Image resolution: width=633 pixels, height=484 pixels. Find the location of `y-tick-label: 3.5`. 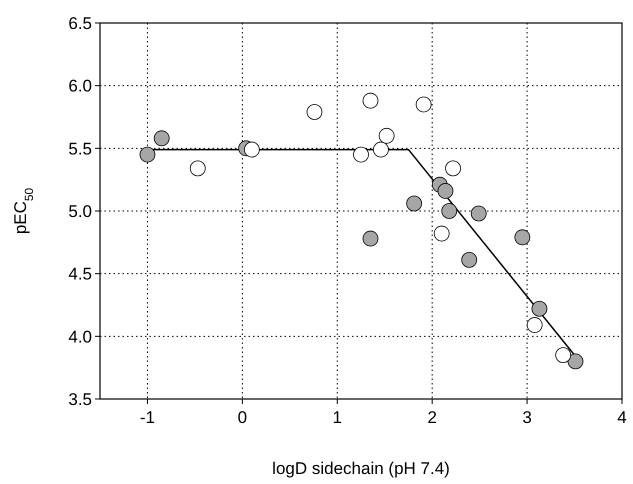

y-tick-label: 3.5 is located at coordinates (80, 399).